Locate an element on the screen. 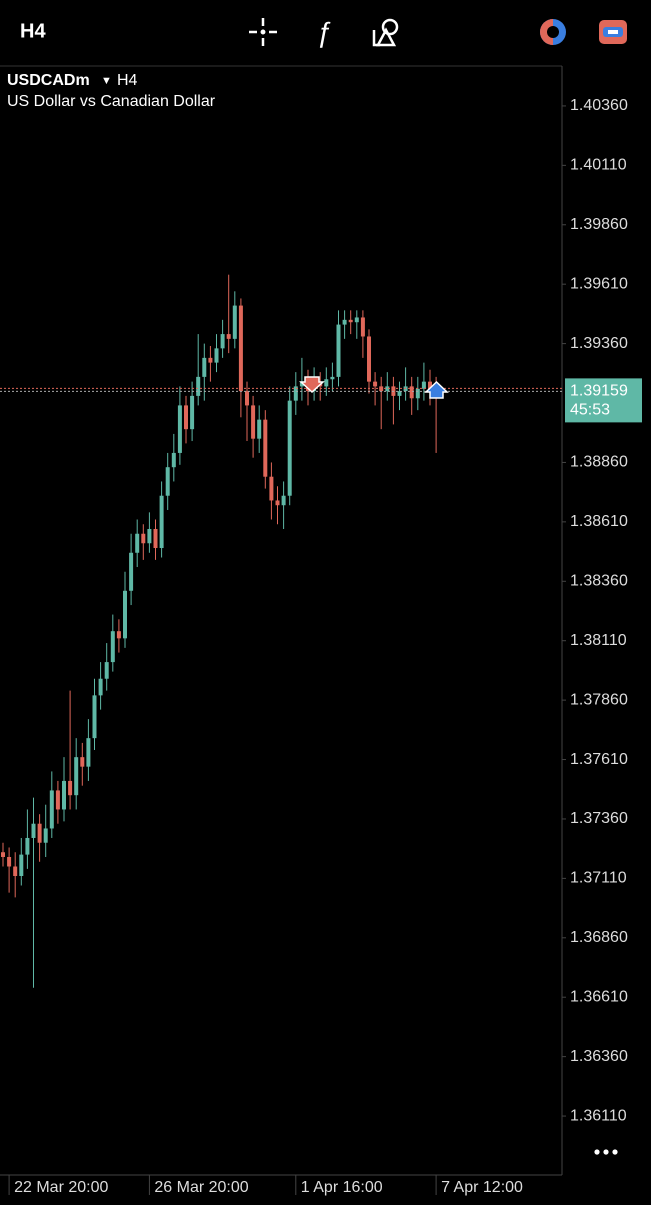 Image resolution: width=651 pixels, height=1205 pixels. x-tick-label: 22 Mar 20:00 is located at coordinates (61, 1187).